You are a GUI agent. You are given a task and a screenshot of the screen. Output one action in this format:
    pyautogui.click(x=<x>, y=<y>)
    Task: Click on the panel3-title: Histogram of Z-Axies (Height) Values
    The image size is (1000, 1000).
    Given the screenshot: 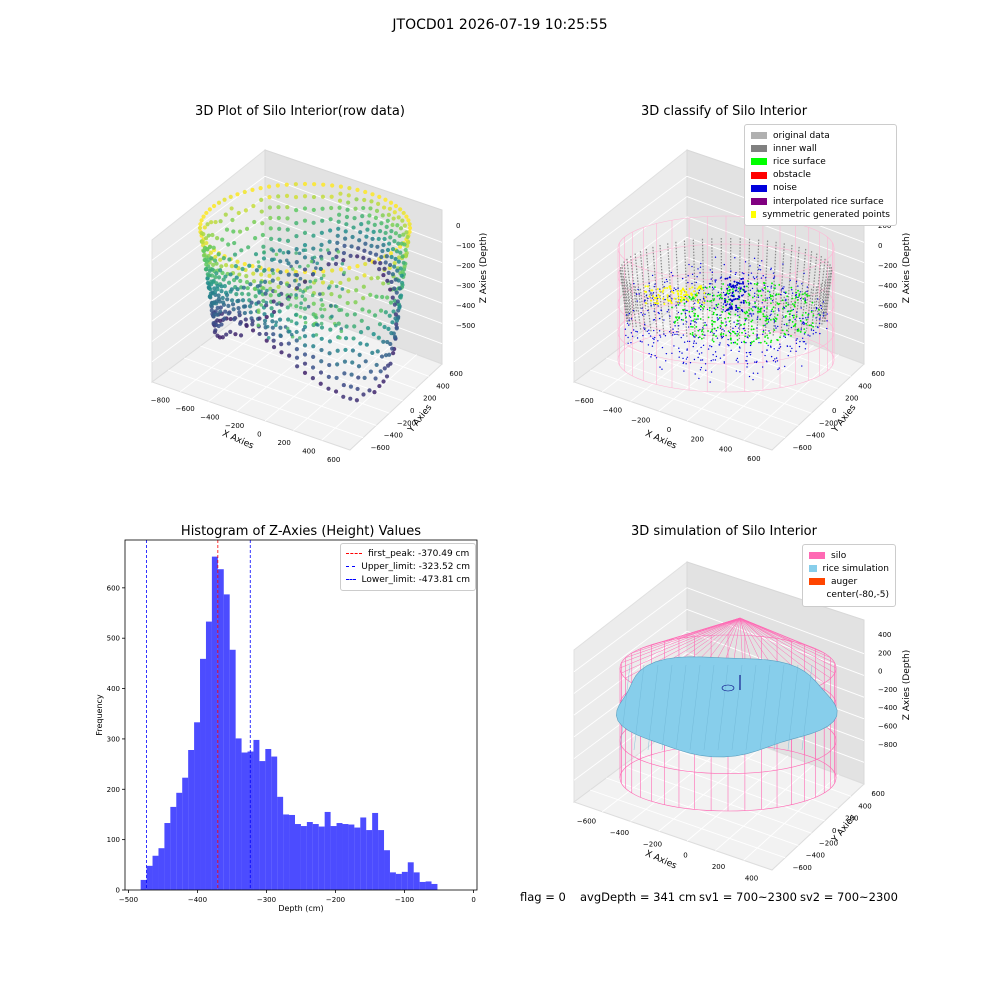 What is the action you would take?
    pyautogui.click(x=301, y=531)
    